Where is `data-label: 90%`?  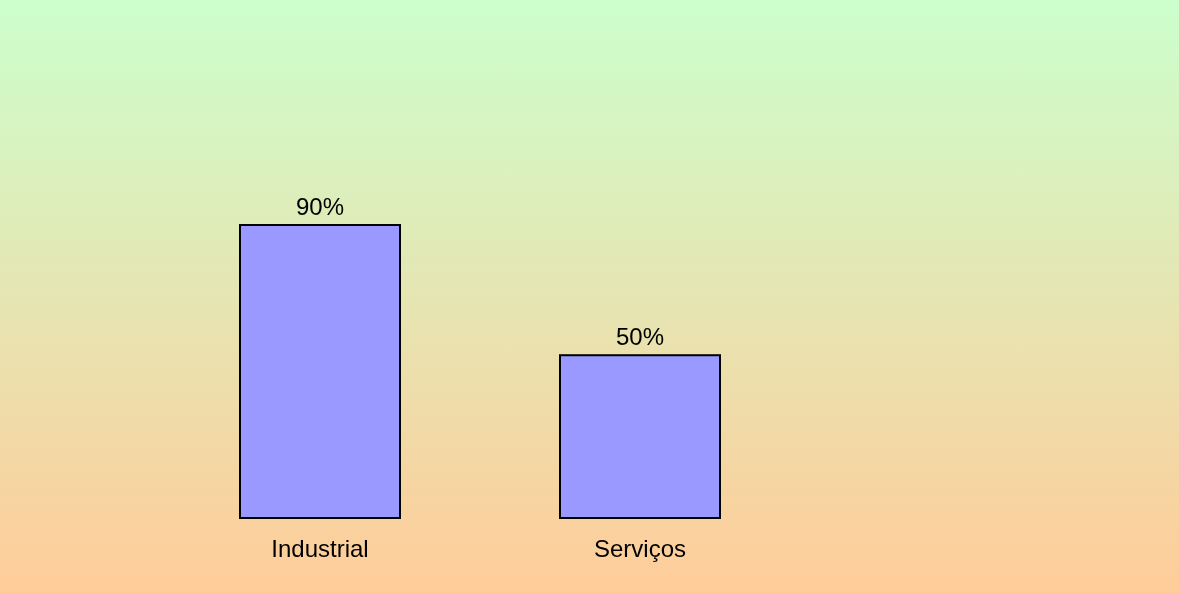 data-label: 90% is located at coordinates (320, 206).